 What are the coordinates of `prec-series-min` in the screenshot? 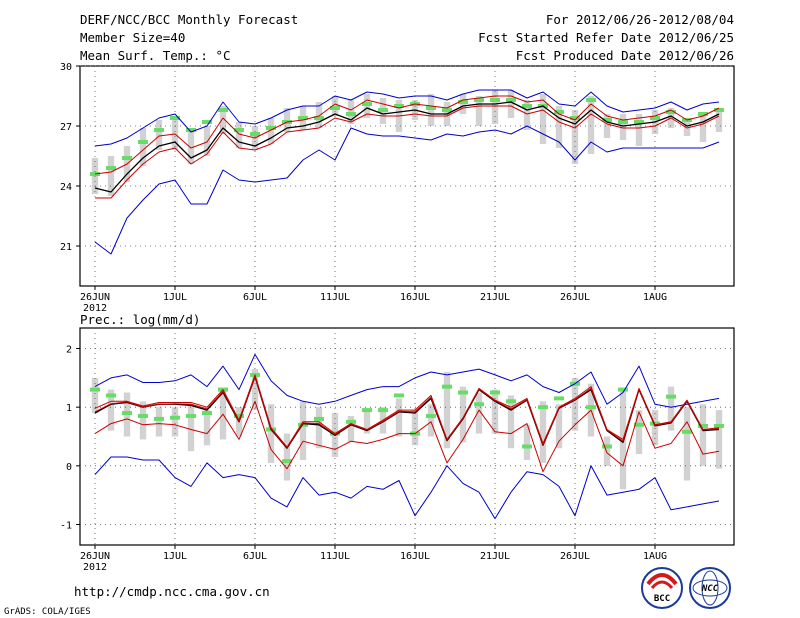 It's located at (407, 488).